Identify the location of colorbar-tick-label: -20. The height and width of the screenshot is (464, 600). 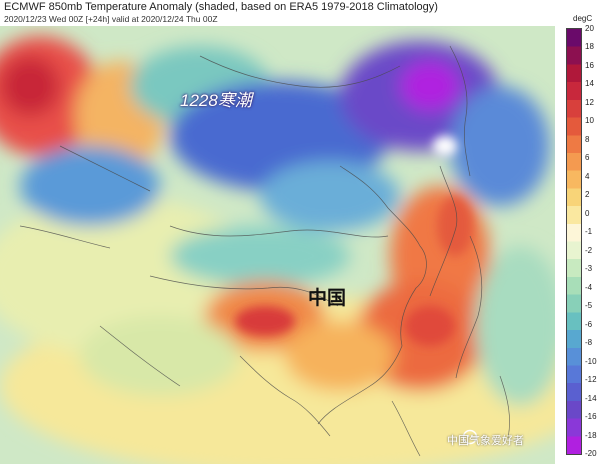
(591, 453).